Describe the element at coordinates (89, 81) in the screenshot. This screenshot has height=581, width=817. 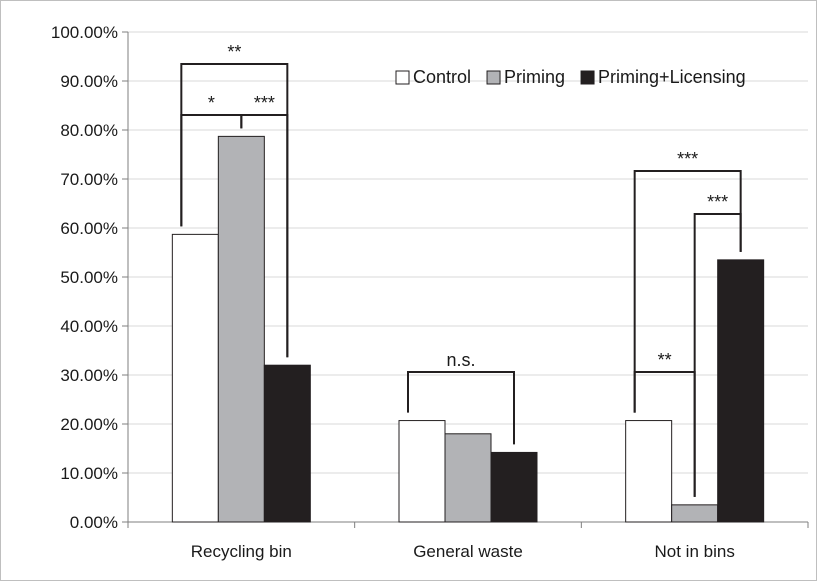
I see `y-tick-label: 90.00%` at that location.